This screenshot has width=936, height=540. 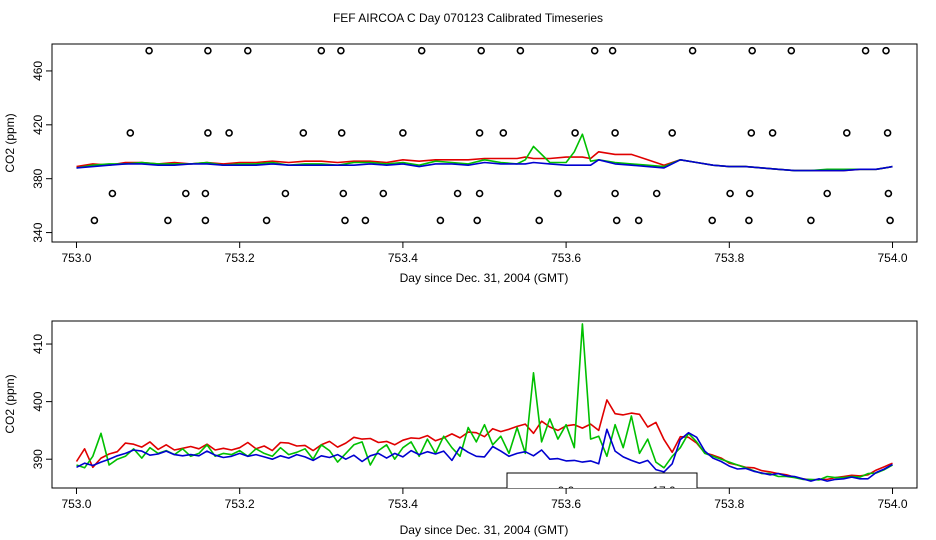 I want to click on top-series-green, so click(x=484, y=152).